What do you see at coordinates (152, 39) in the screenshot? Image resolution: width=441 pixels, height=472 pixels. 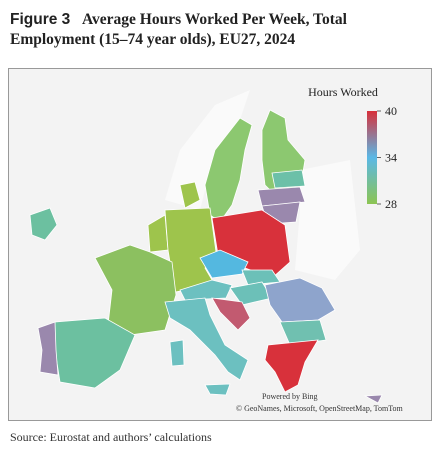 I see `title-line: Employment (15–74 year olds), EU27, 2024` at bounding box center [152, 39].